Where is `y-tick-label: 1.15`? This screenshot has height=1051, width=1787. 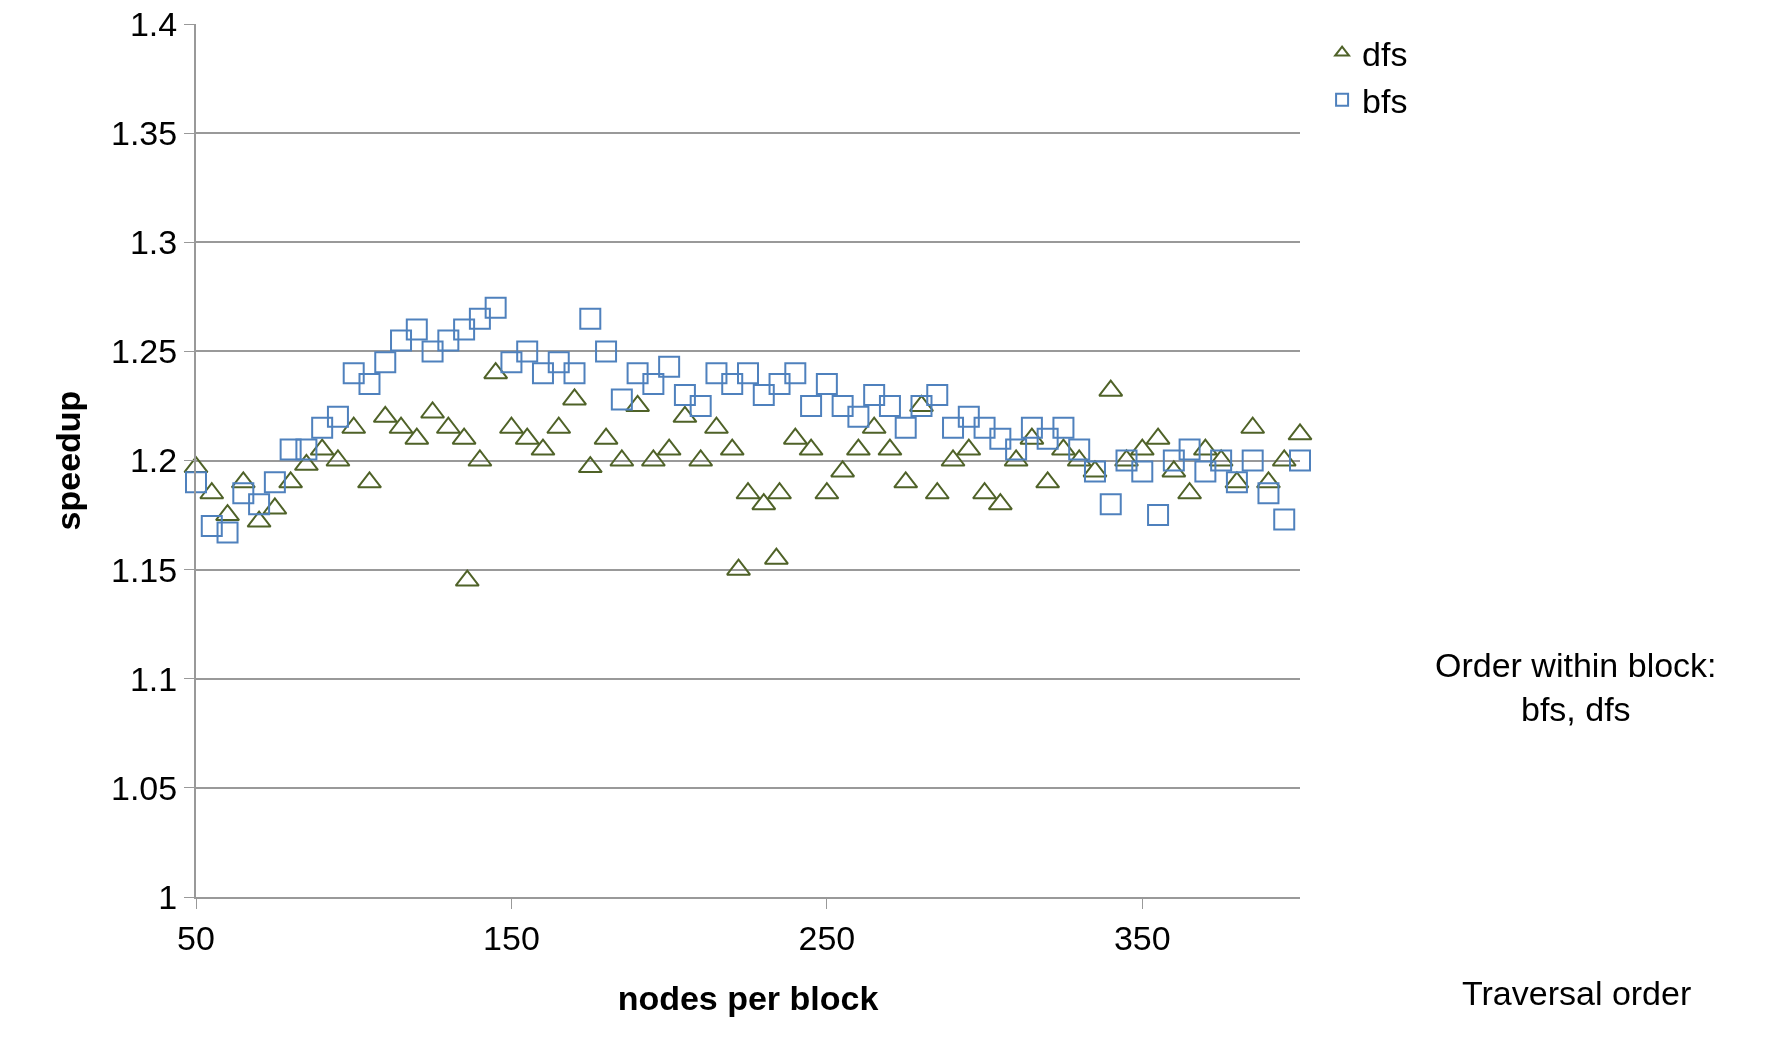
y-tick-label: 1.15 is located at coordinates (144, 569).